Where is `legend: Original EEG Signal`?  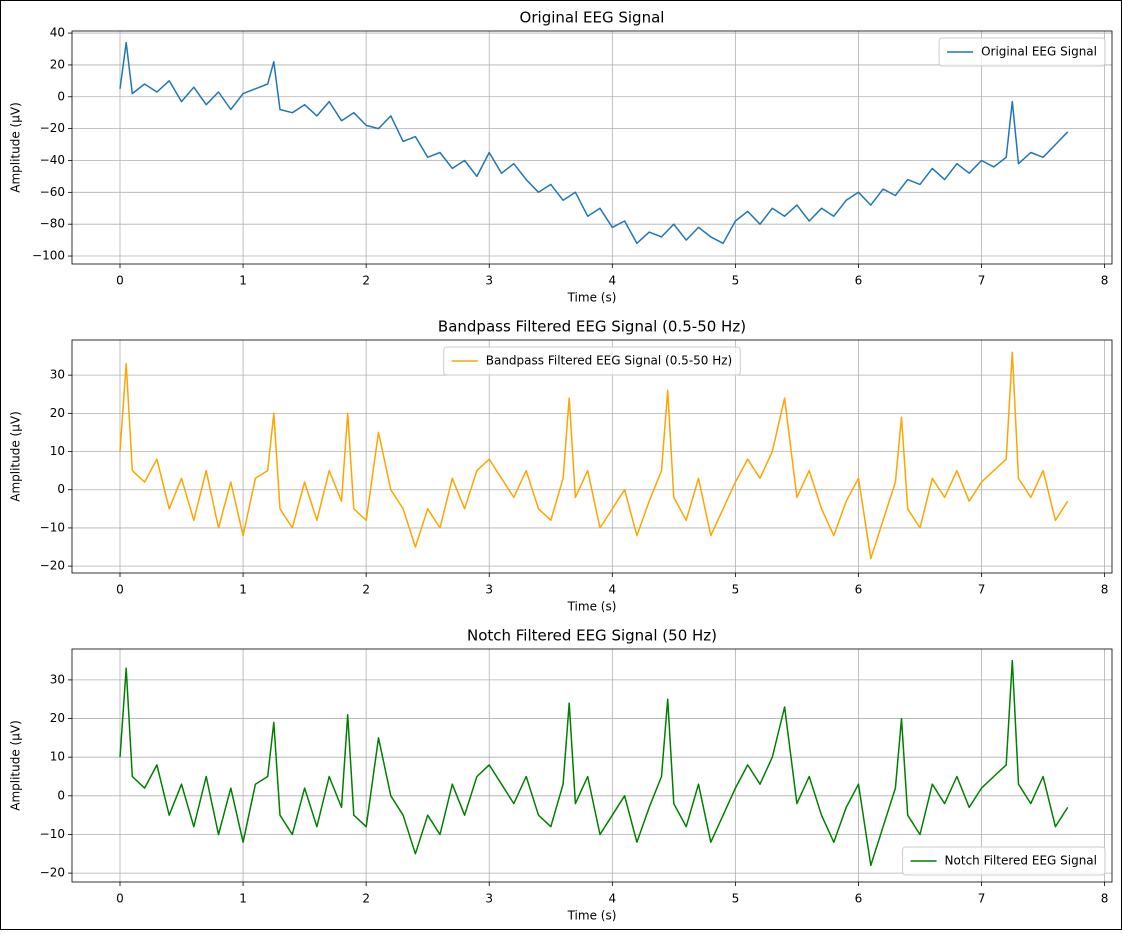 legend: Original EEG Signal is located at coordinates (1022, 52).